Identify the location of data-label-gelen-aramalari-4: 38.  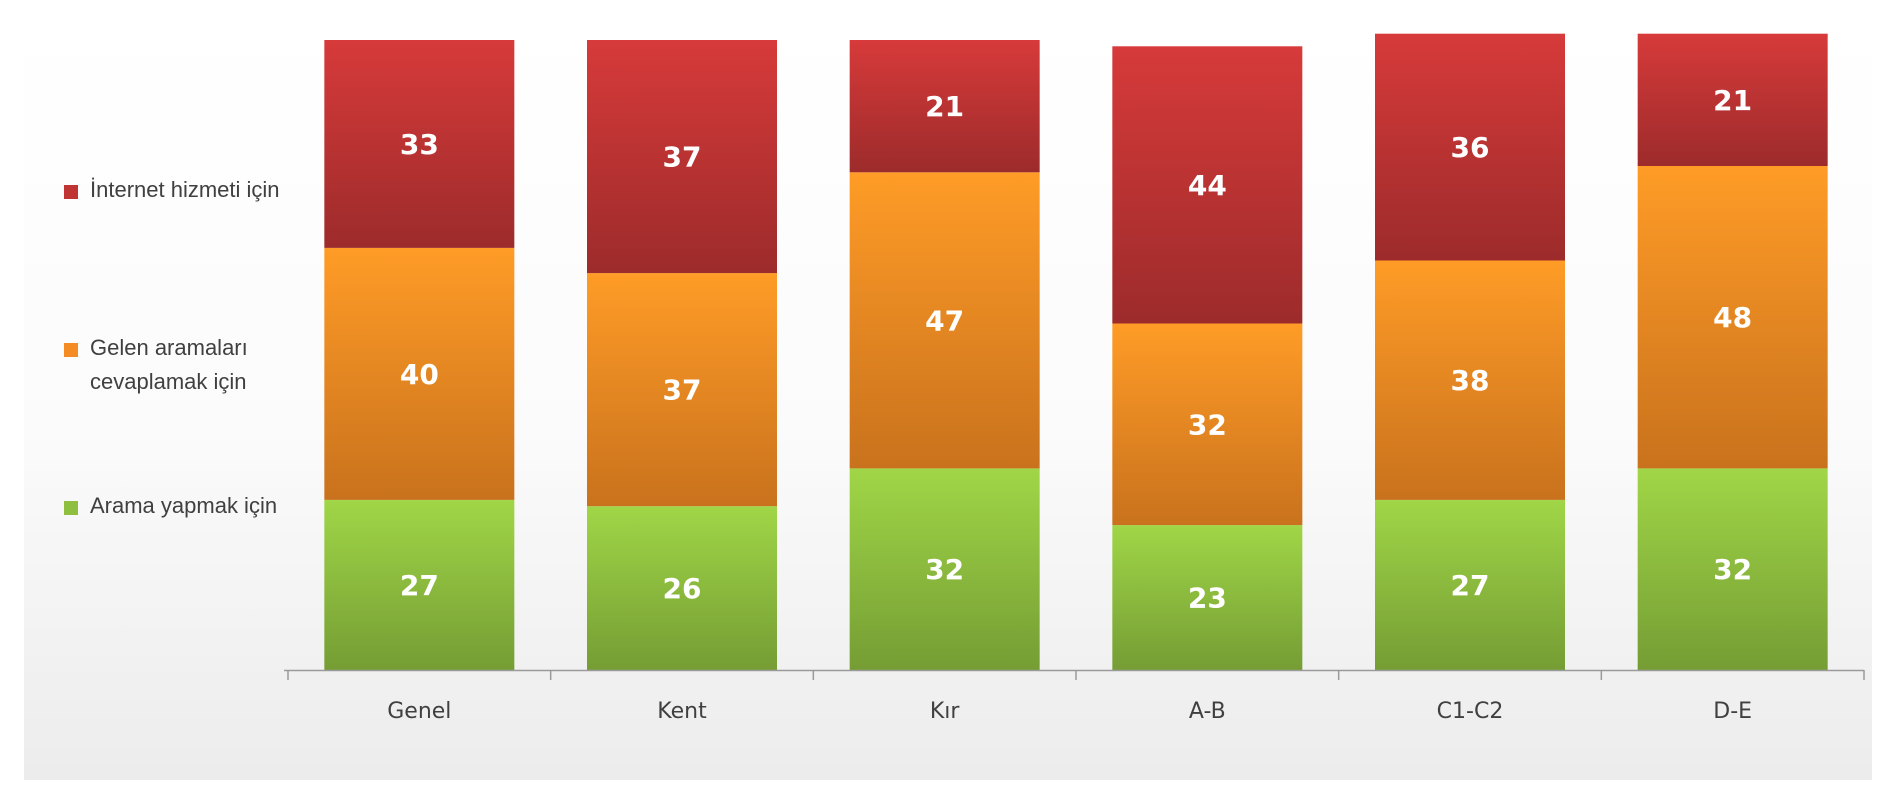
(1470, 380).